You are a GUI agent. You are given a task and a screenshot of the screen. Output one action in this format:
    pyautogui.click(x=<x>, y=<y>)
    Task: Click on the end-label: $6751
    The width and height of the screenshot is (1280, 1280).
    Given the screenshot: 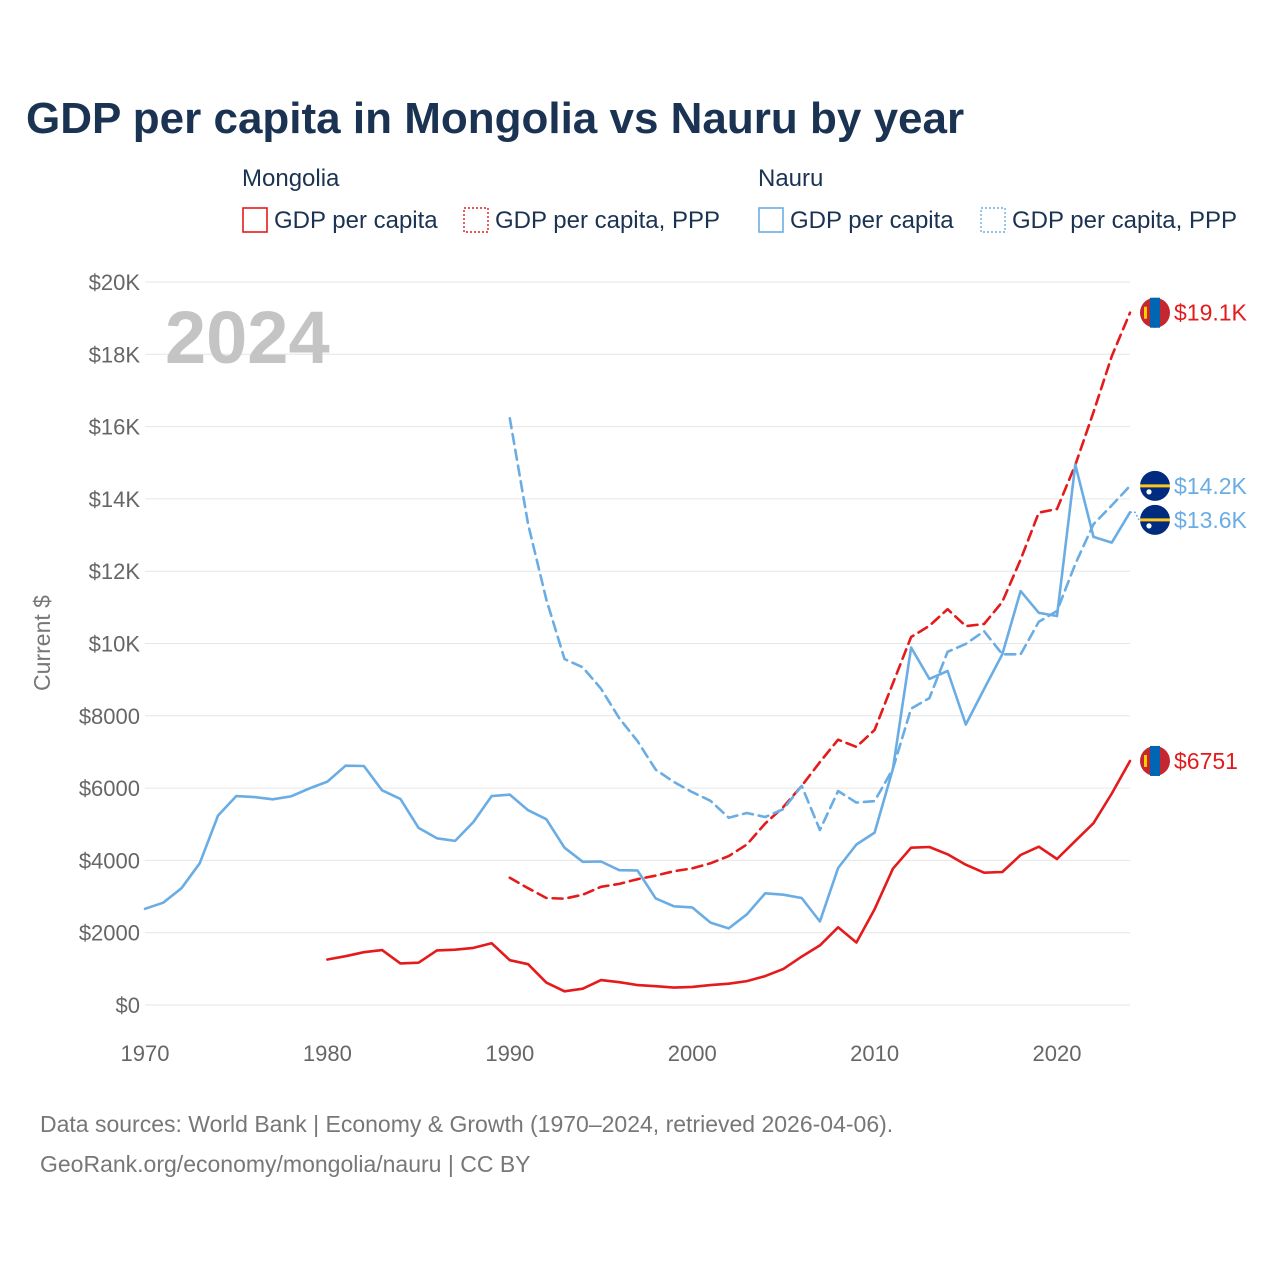 What is the action you would take?
    pyautogui.click(x=1206, y=761)
    